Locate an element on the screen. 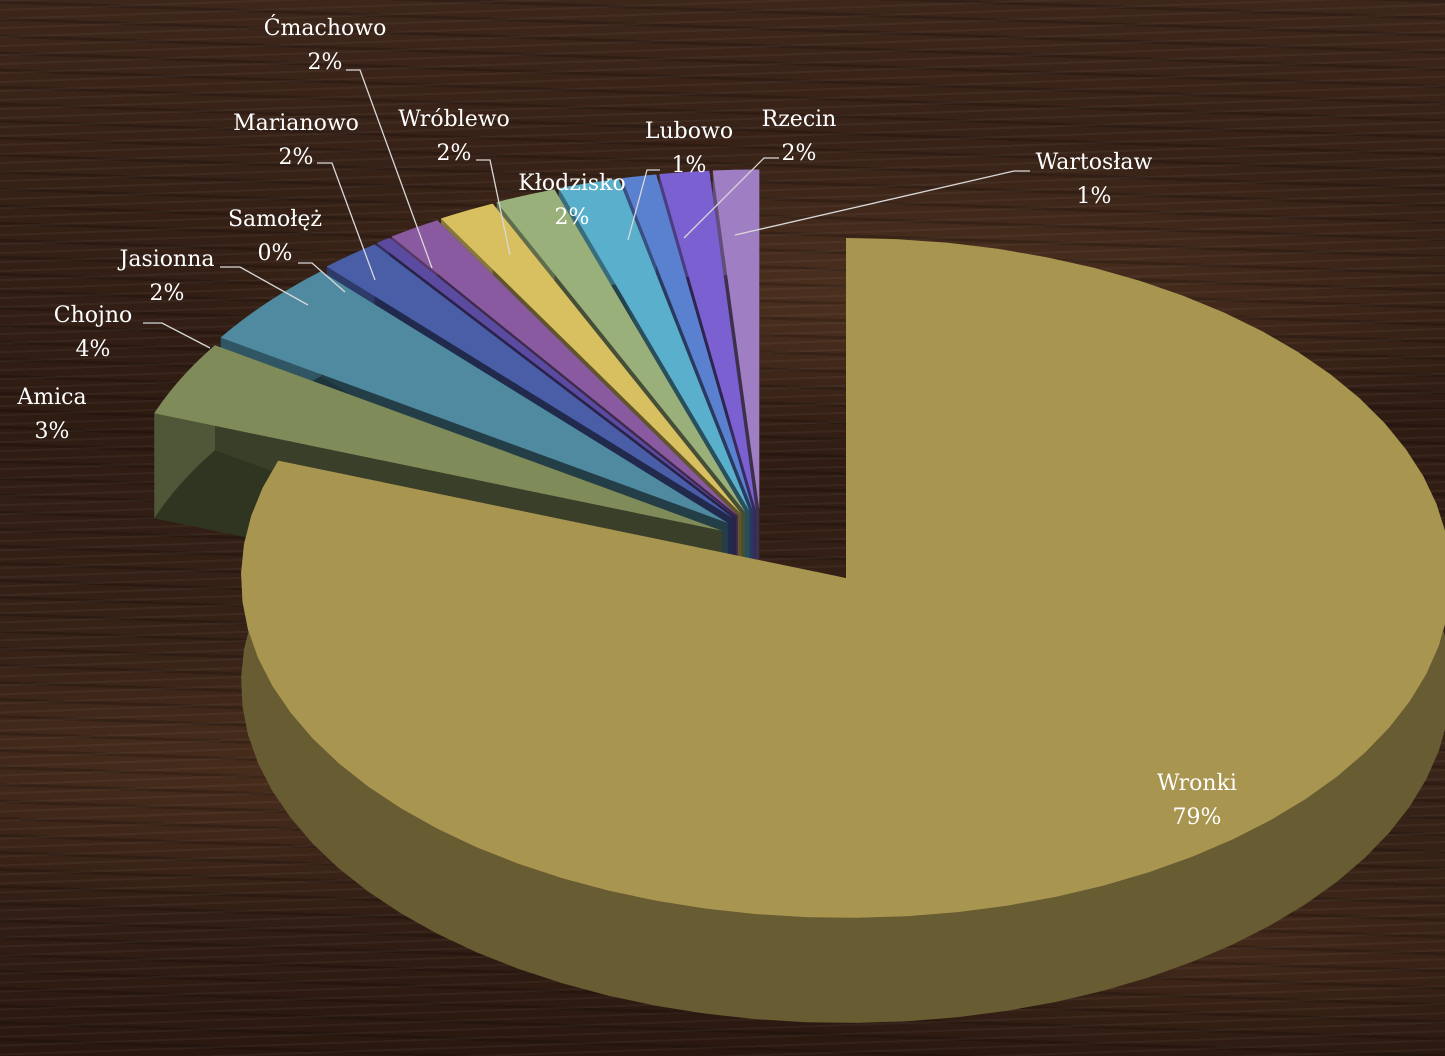 Image resolution: width=1445 pixels, height=1056 pixels. label-percent-wartos-aw: 1% is located at coordinates (1094, 196).